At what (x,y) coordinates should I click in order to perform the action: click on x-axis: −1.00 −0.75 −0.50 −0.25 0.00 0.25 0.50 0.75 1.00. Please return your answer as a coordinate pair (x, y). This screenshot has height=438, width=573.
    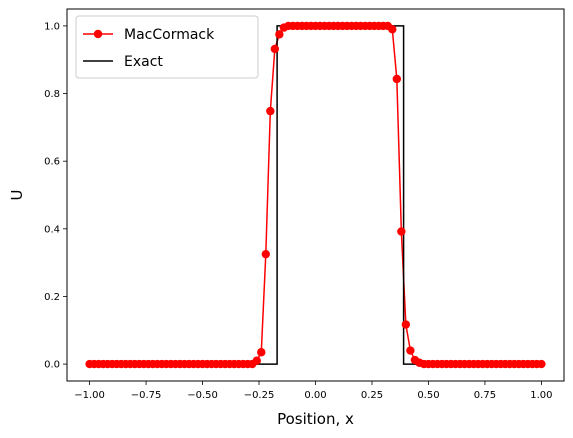
    Looking at the image, I should click on (313, 391).